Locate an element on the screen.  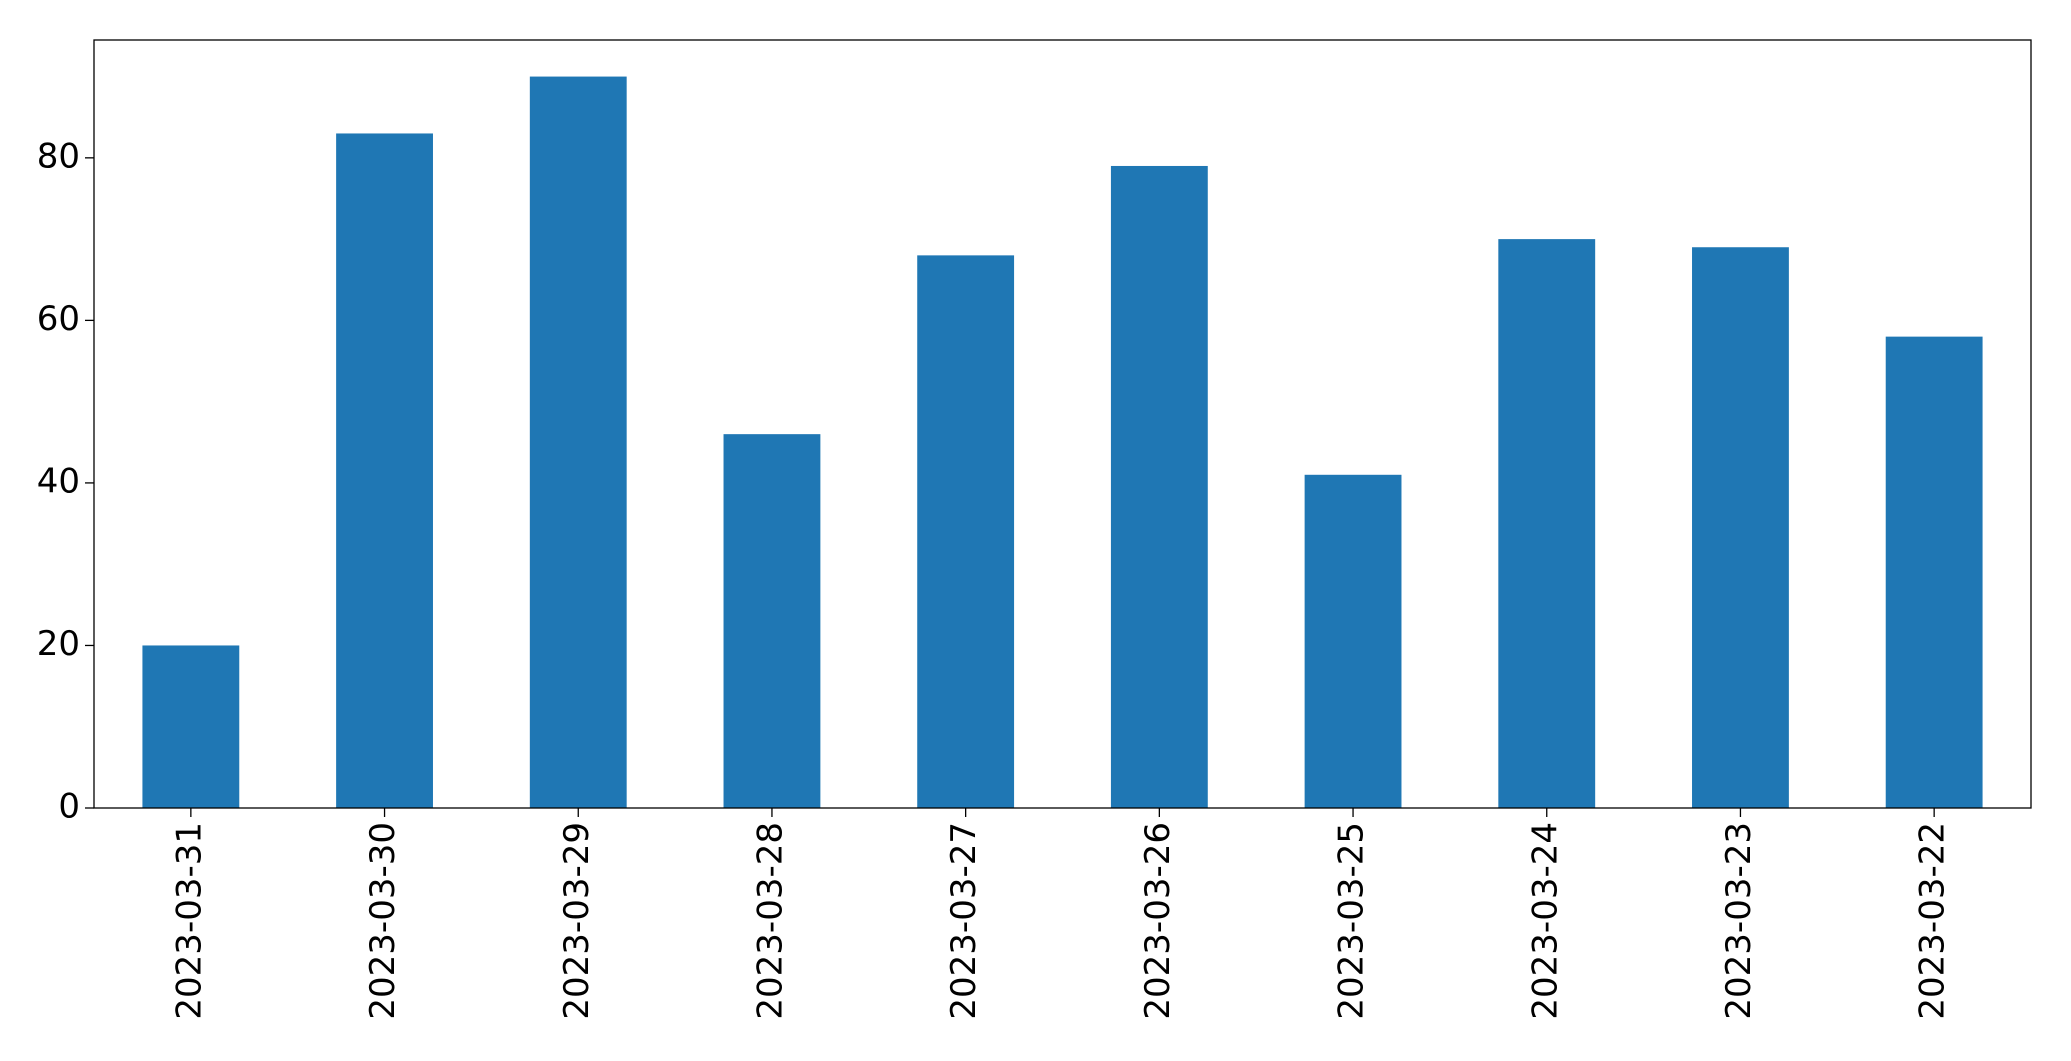
x-tick-label: 2023-03-24 is located at coordinates (1545, 921).